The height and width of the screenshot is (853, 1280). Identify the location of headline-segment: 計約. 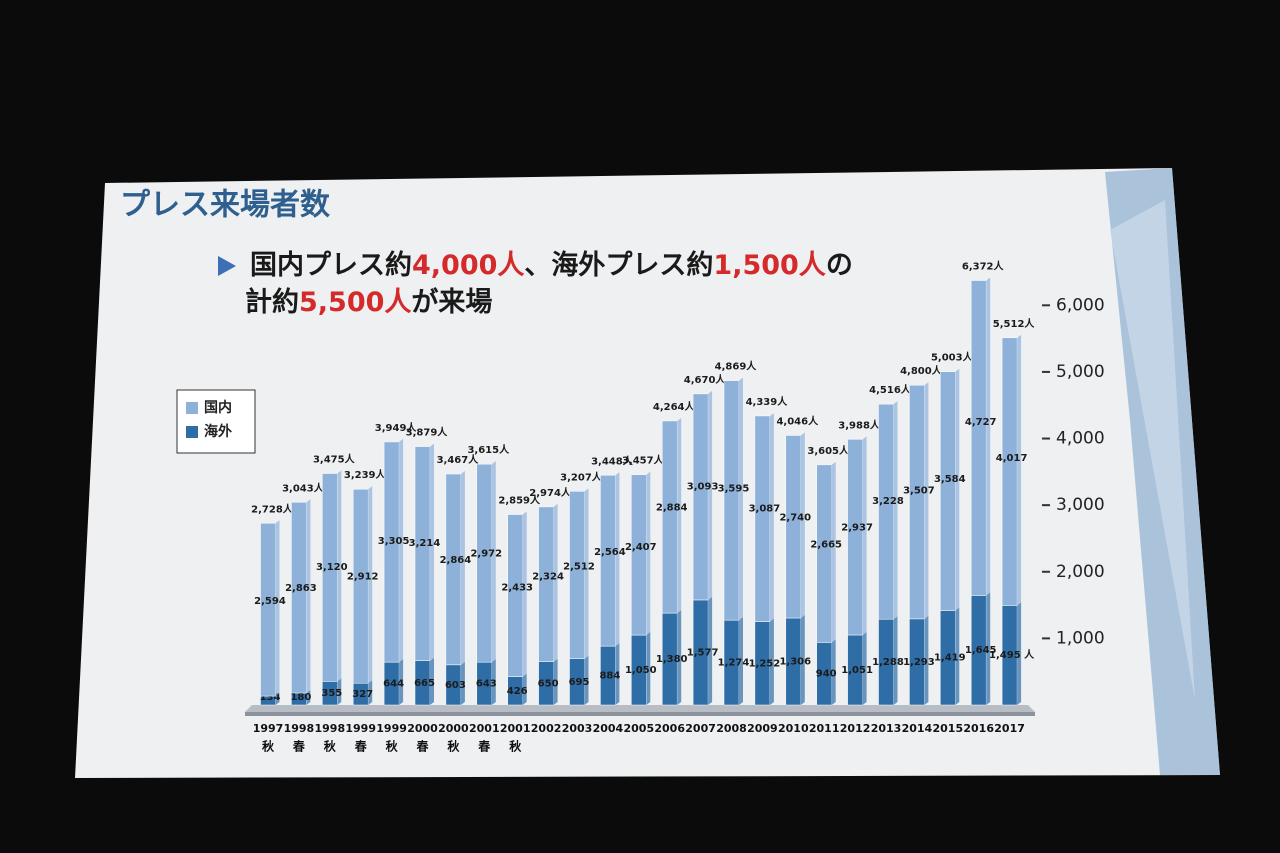
(272, 302).